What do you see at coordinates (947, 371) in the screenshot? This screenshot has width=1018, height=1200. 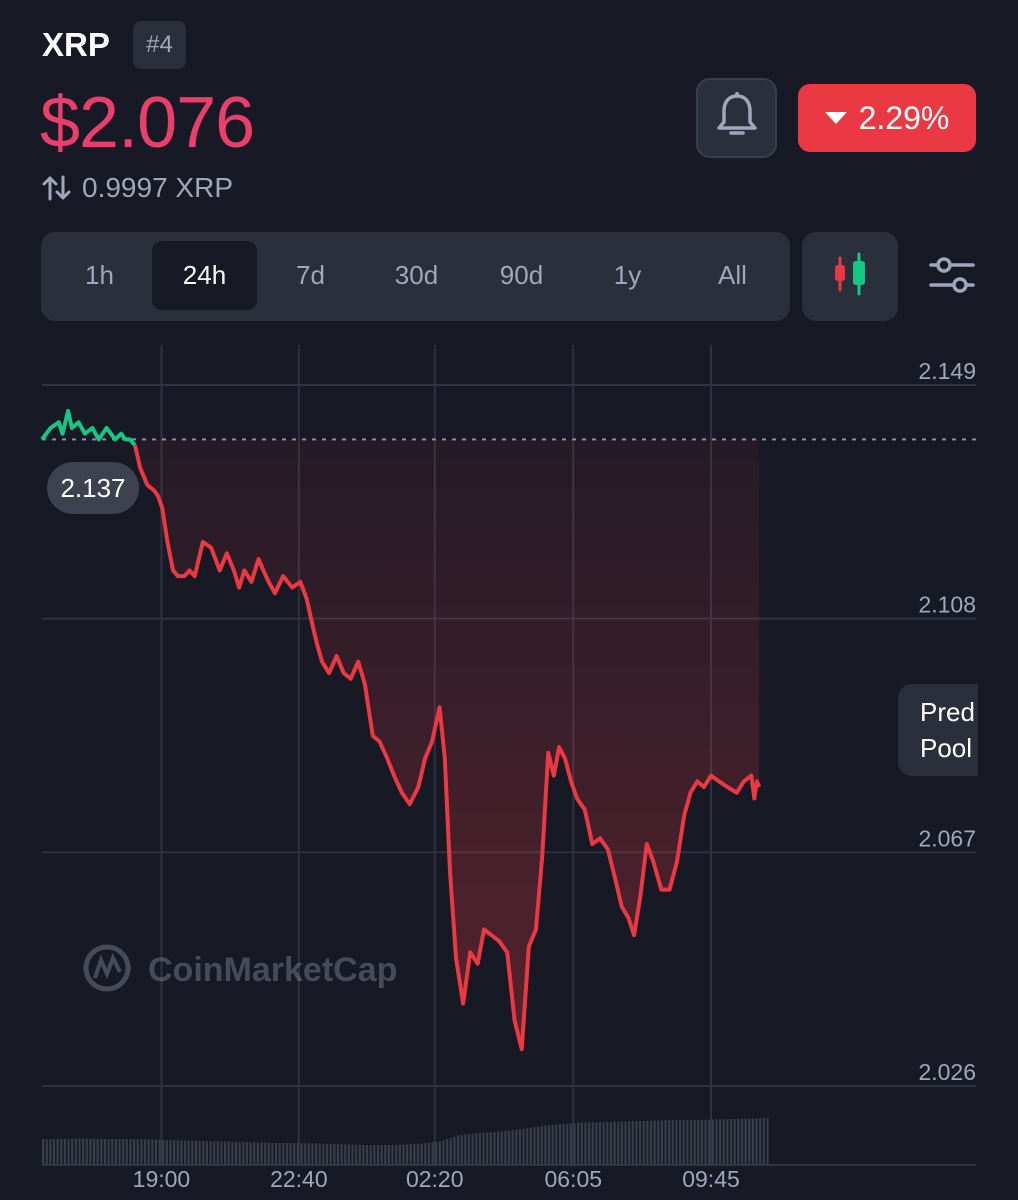 I see `y-axis-label: 2.149` at bounding box center [947, 371].